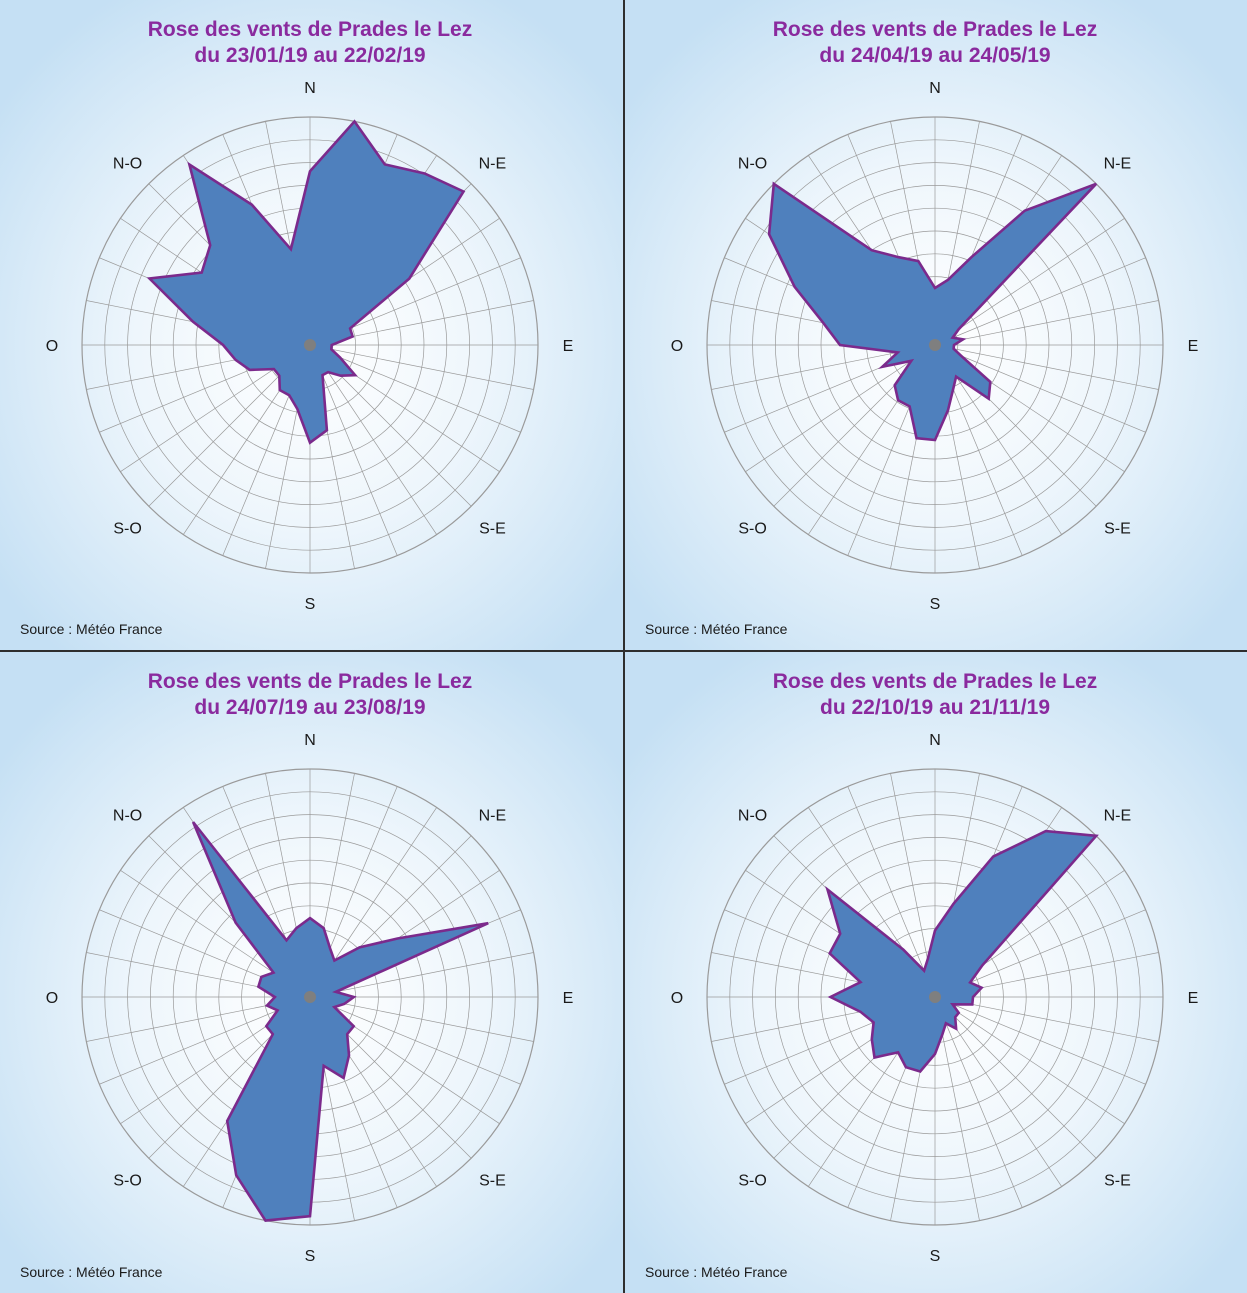 The image size is (1247, 1293). I want to click on chart-subtitle: du 24/07/19 au 23/08/19, so click(309, 707).